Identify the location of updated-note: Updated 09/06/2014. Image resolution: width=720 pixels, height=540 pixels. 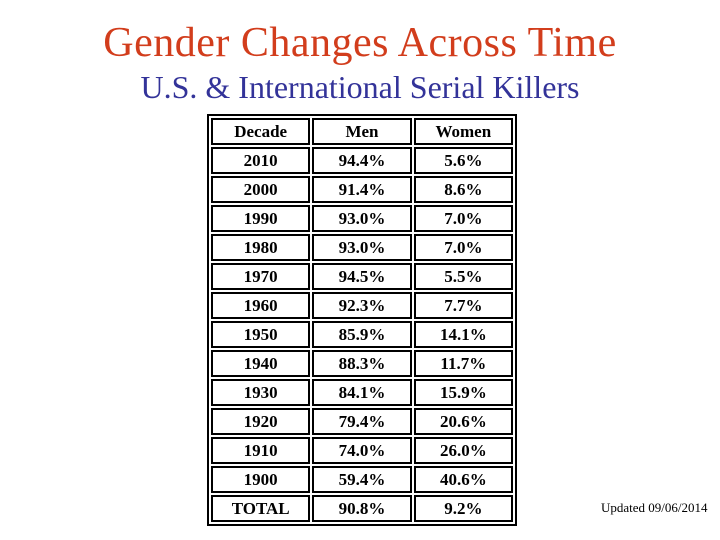
(654, 507).